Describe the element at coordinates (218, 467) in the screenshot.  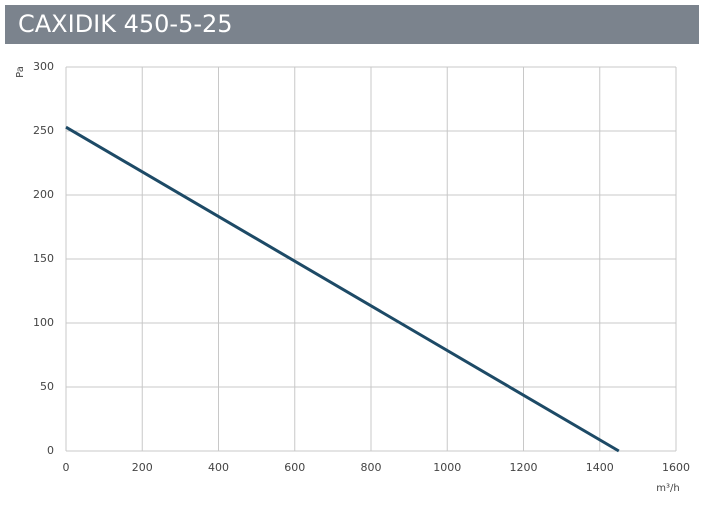
I see `x-tick-label: 400` at that location.